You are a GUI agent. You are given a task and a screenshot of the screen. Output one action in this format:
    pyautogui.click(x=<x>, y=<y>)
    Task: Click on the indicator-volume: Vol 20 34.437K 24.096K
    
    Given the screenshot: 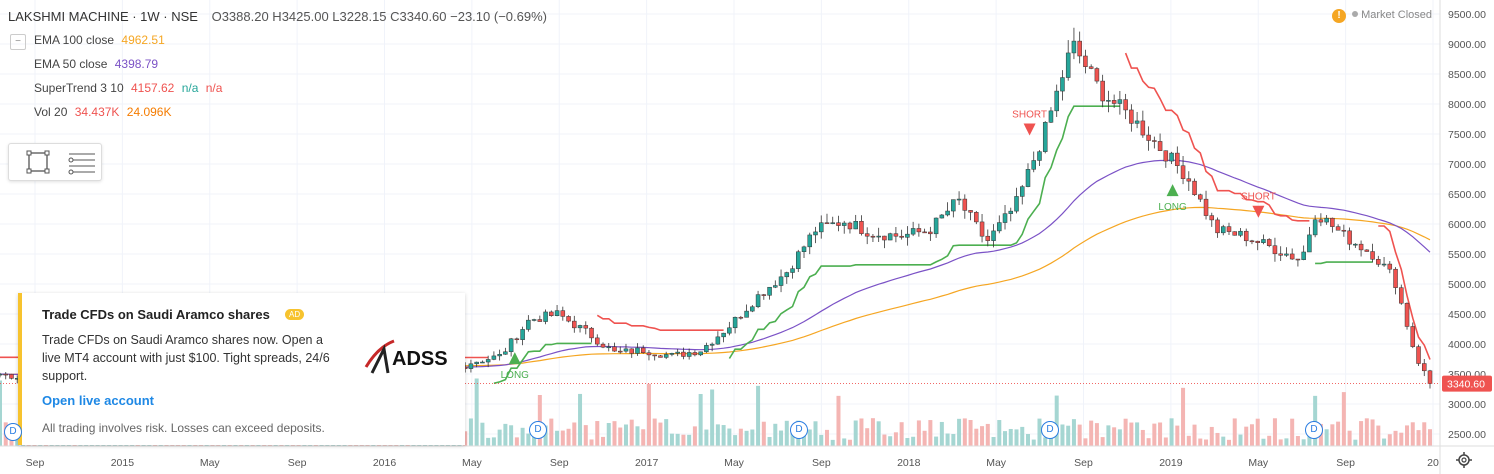 What is the action you would take?
    pyautogui.click(x=91, y=112)
    